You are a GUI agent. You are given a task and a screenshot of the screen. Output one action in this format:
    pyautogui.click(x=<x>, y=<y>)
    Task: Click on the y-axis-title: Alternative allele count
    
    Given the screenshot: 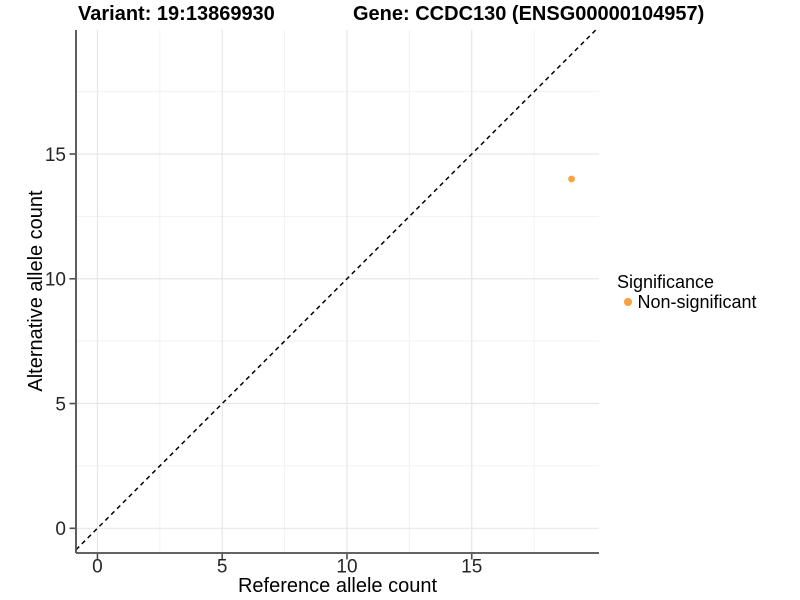 What is the action you would take?
    pyautogui.click(x=36, y=291)
    